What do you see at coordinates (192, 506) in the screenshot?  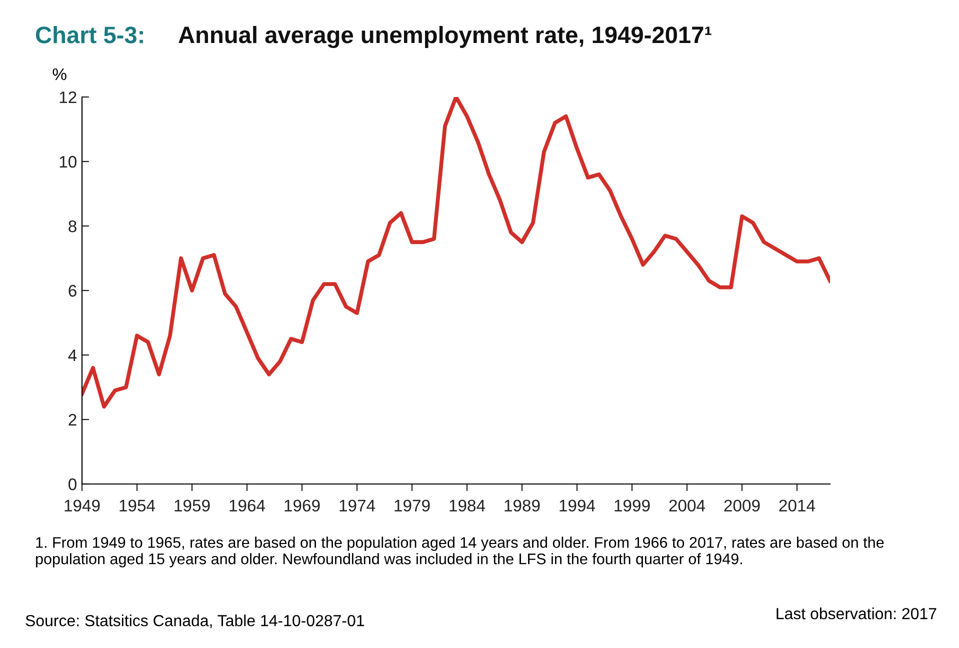 I see `x-tick-label: 1959` at bounding box center [192, 506].